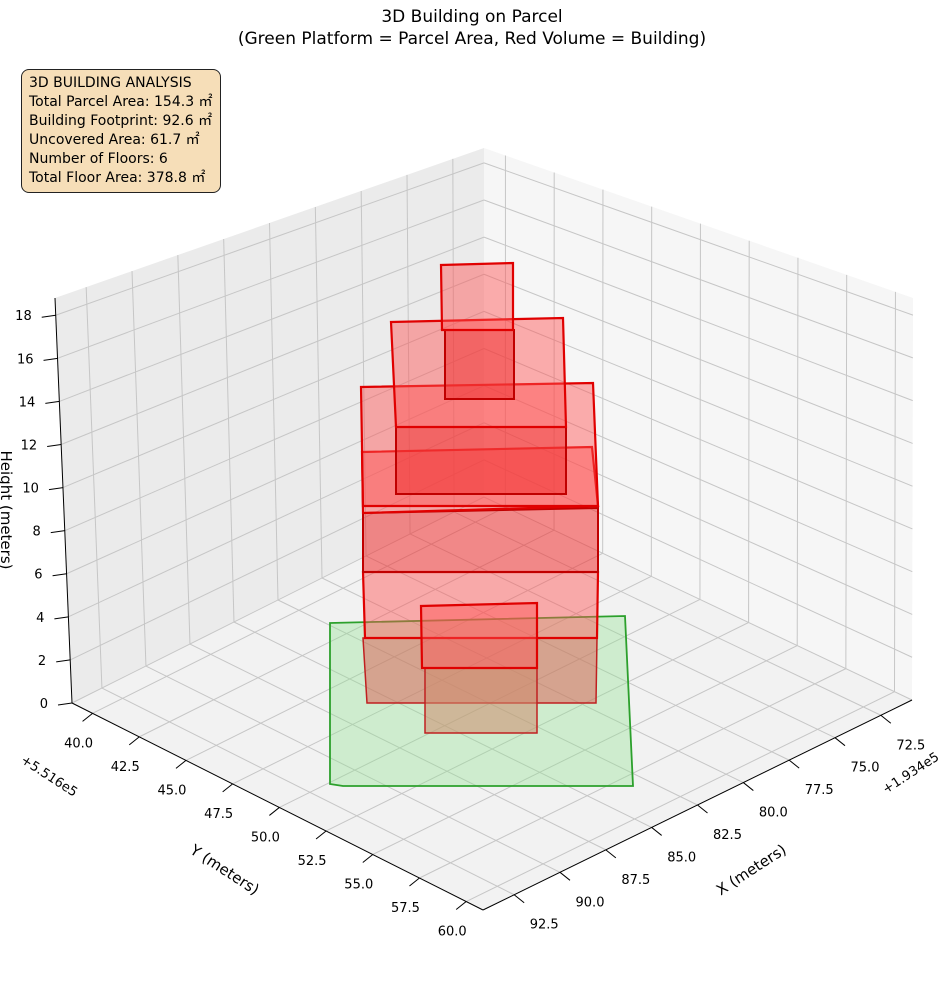 The height and width of the screenshot is (992, 944). What do you see at coordinates (312, 861) in the screenshot?
I see `y-tick-label: 52.5` at bounding box center [312, 861].